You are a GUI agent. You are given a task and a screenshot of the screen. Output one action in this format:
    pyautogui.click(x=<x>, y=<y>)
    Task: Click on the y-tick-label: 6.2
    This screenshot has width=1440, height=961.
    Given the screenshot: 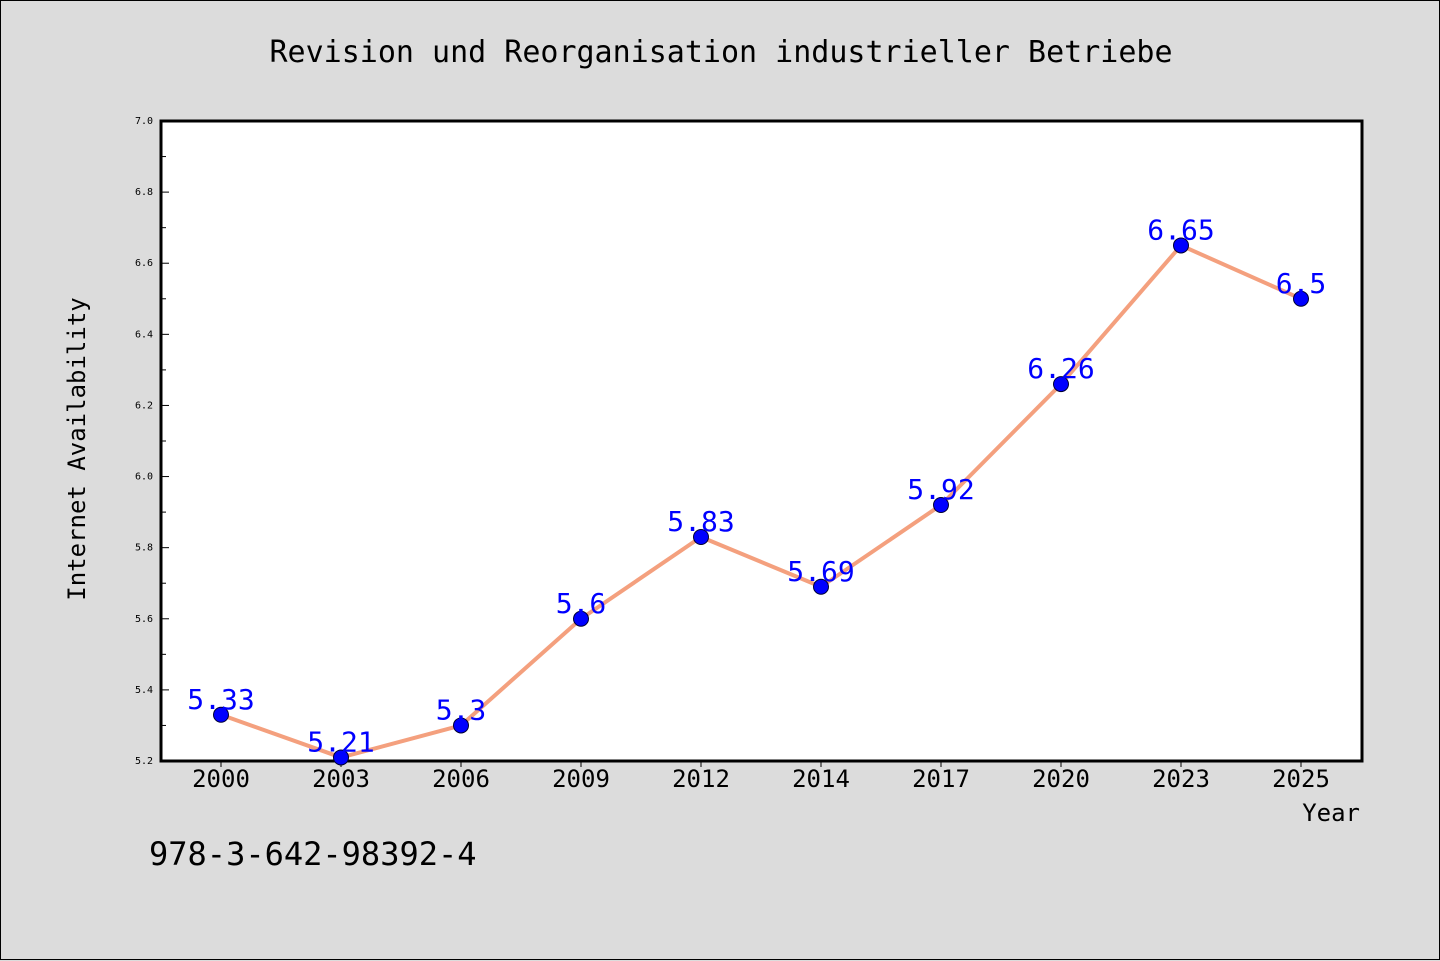 What is the action you would take?
    pyautogui.click(x=144, y=405)
    